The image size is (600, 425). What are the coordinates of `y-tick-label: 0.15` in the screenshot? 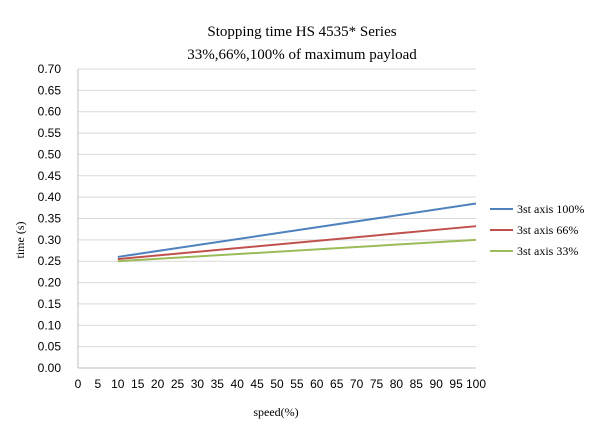 It's located at (50, 304).